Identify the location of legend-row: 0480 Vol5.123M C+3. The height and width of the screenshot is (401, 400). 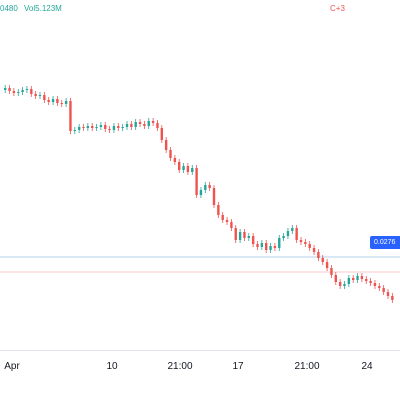
(200, 9).